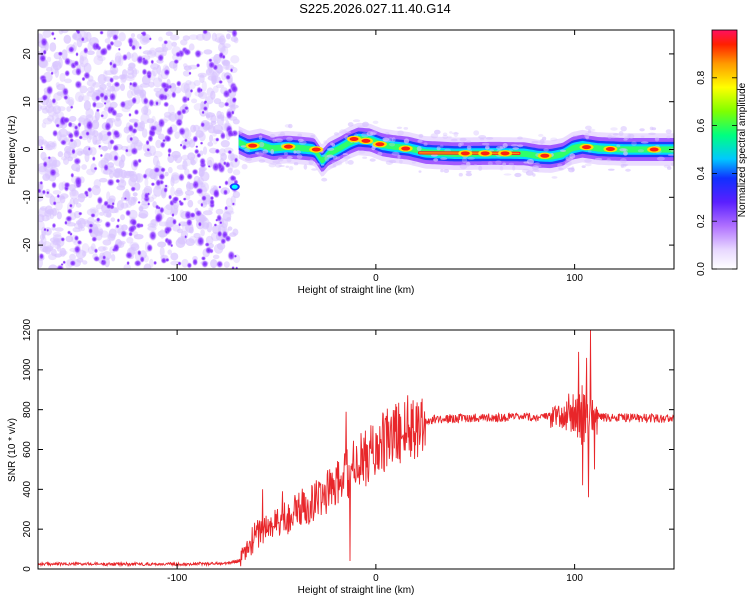 The height and width of the screenshot is (600, 750). What do you see at coordinates (610, 149) in the screenshot?
I see `hot-spot-core` at bounding box center [610, 149].